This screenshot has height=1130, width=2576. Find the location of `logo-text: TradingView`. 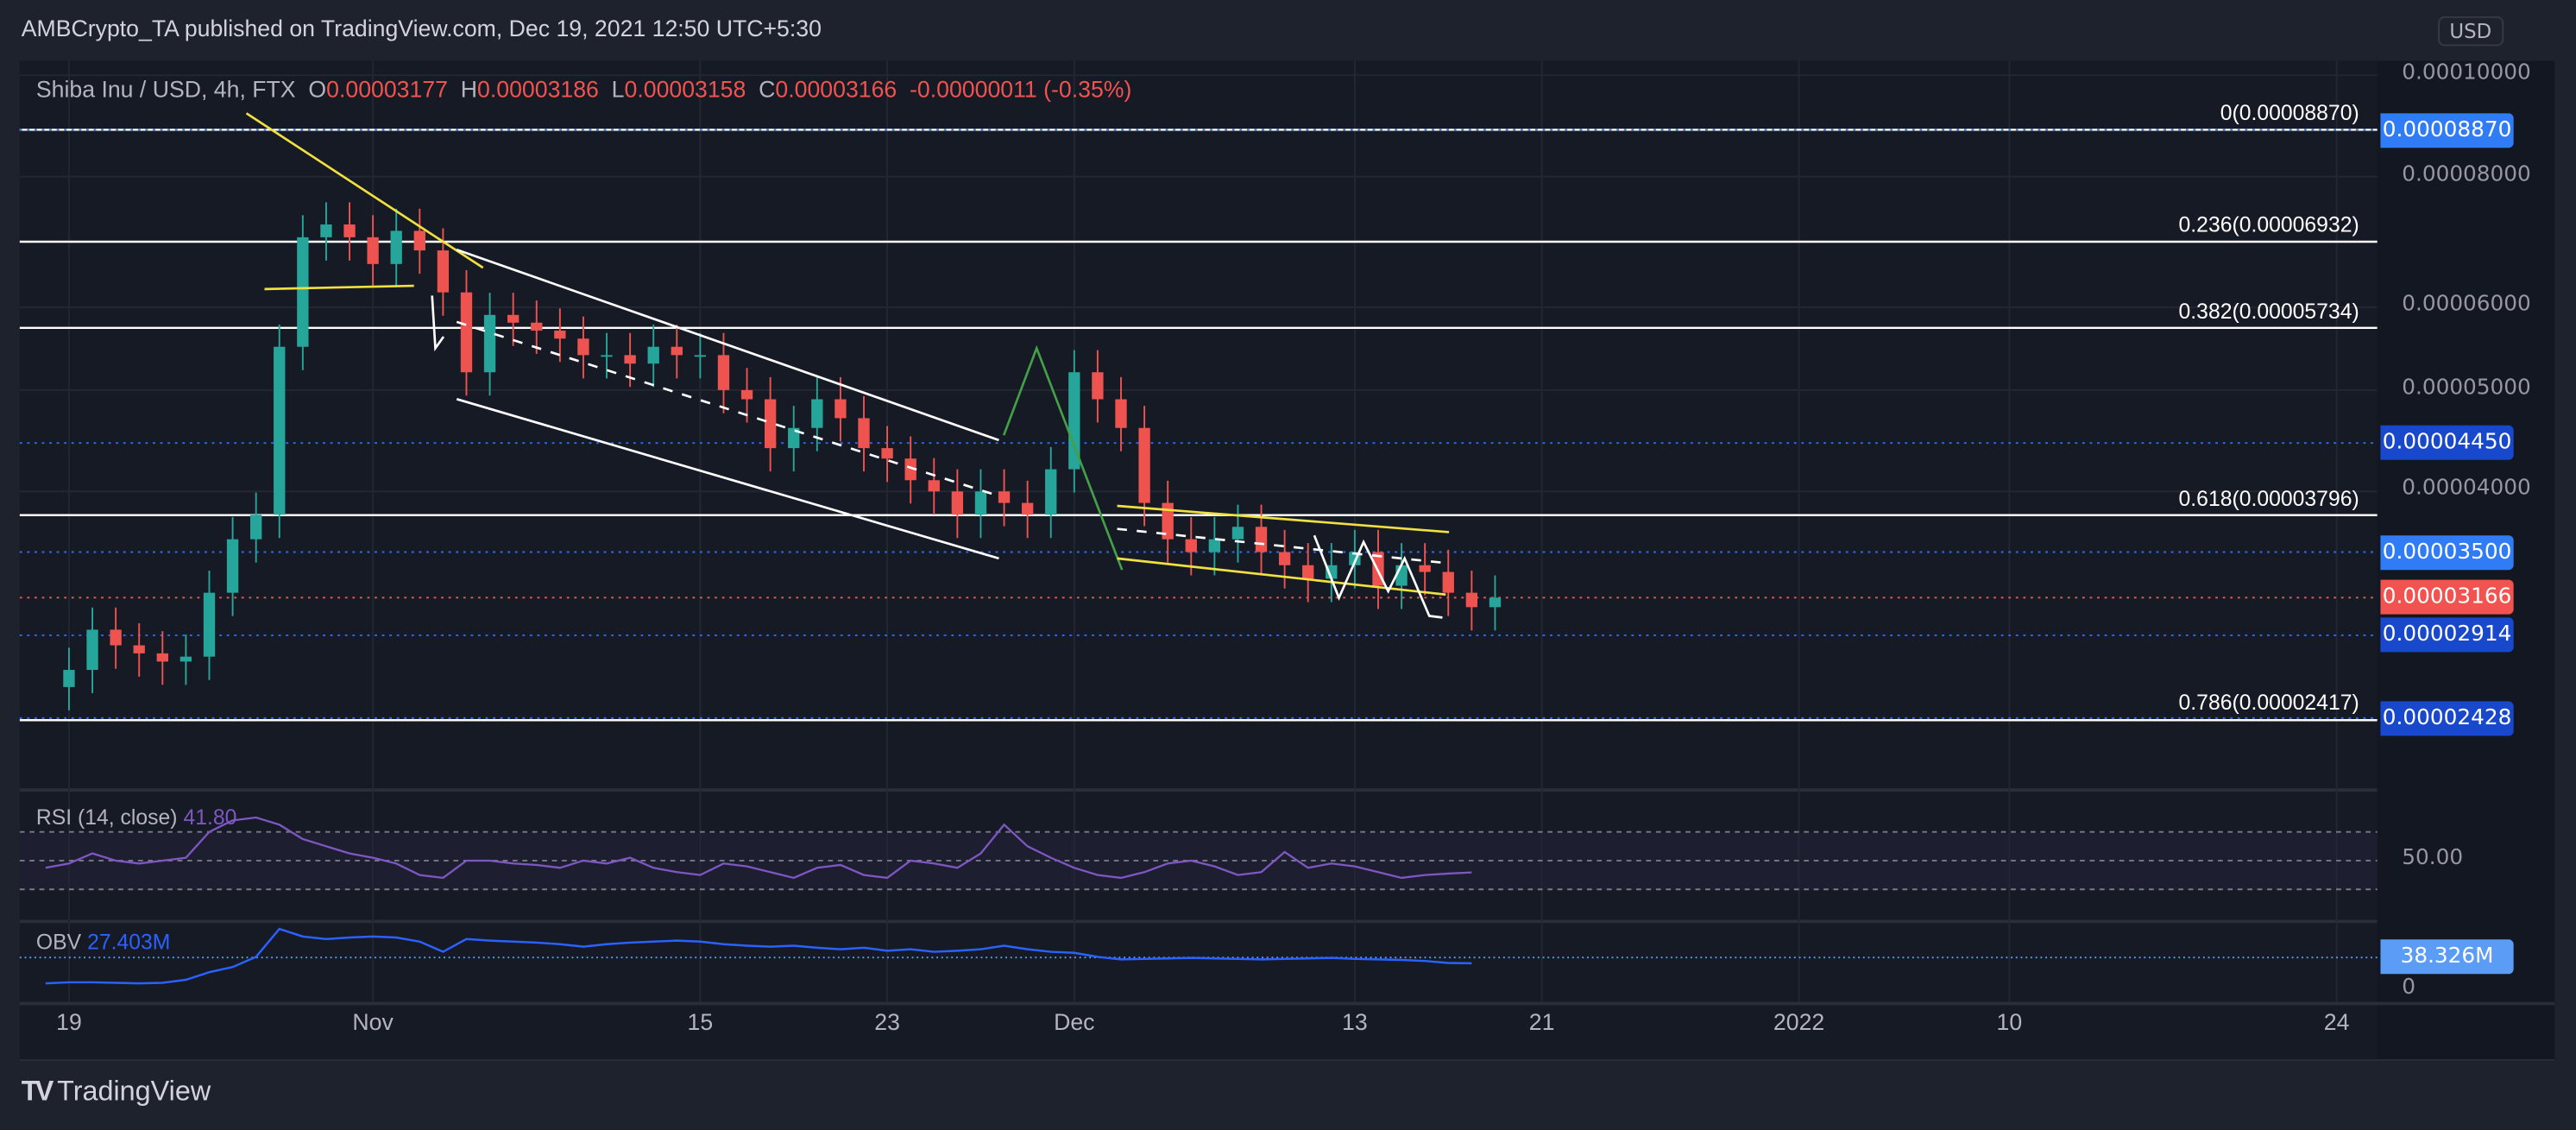

logo-text: TradingView is located at coordinates (134, 1092).